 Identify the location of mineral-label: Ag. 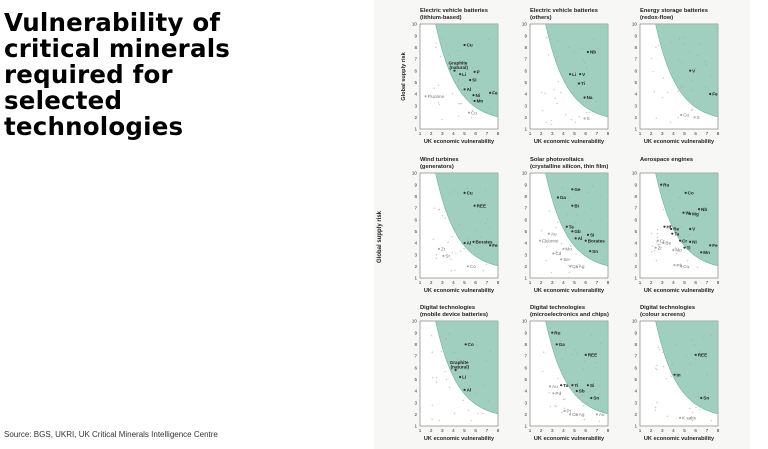
(582, 414).